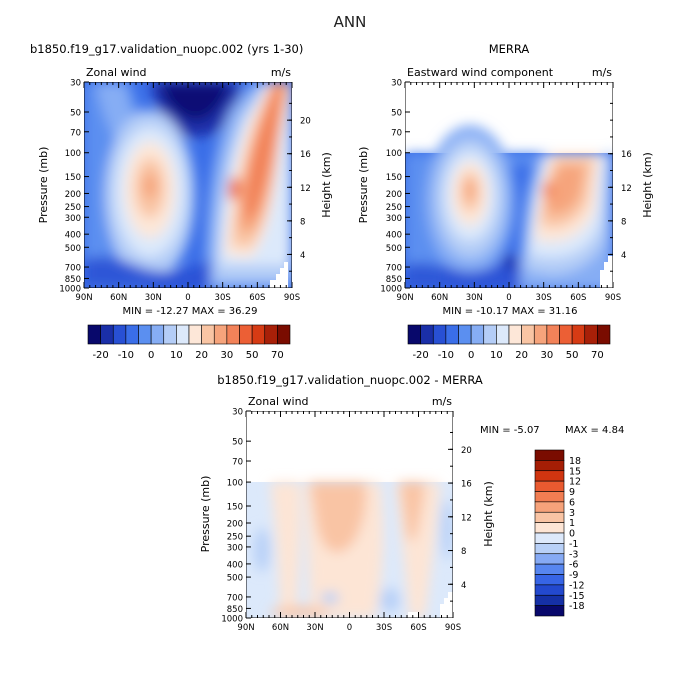 The width and height of the screenshot is (700, 700). Describe the element at coordinates (439, 298) in the screenshot. I see `xtick-label: 60N` at that location.